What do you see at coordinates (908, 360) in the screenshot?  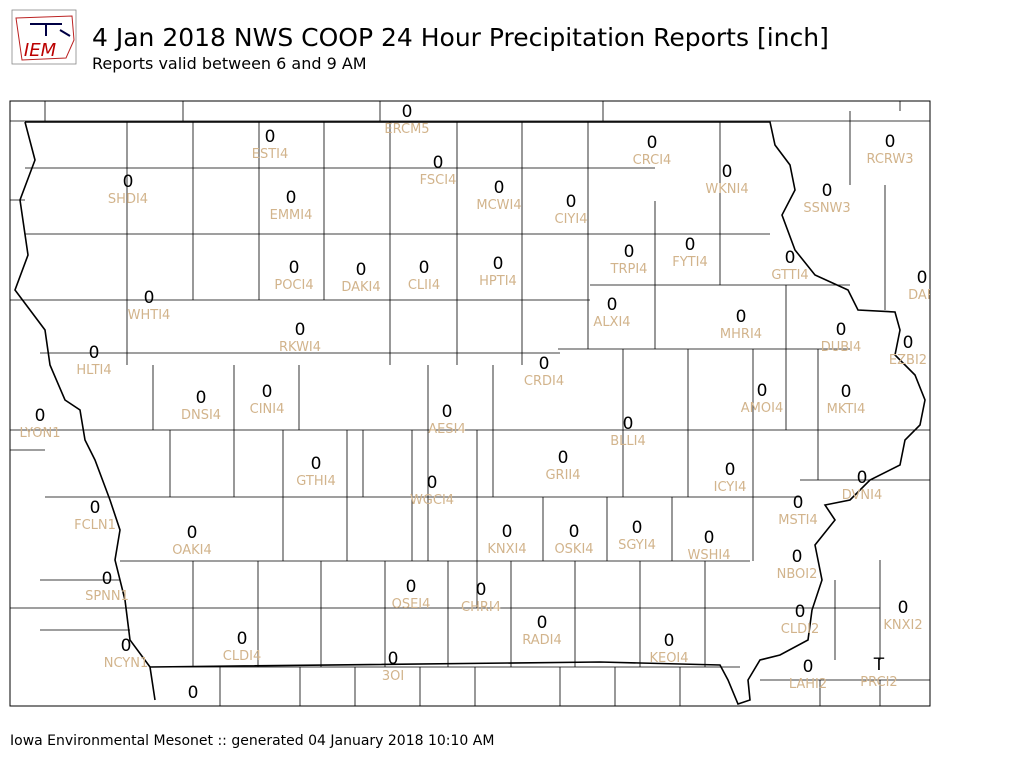 I see `station-id: EZBI2` at bounding box center [908, 360].